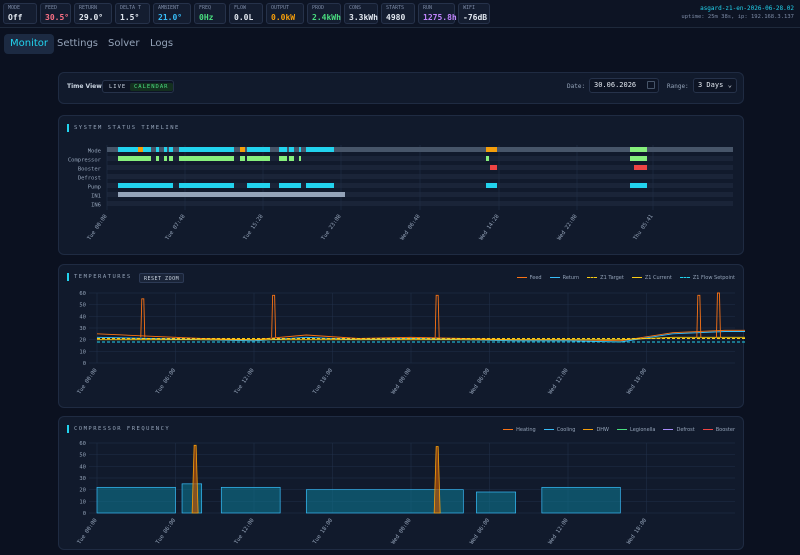  I want to click on status-cons-value: 3.3kWh, so click(363, 17).